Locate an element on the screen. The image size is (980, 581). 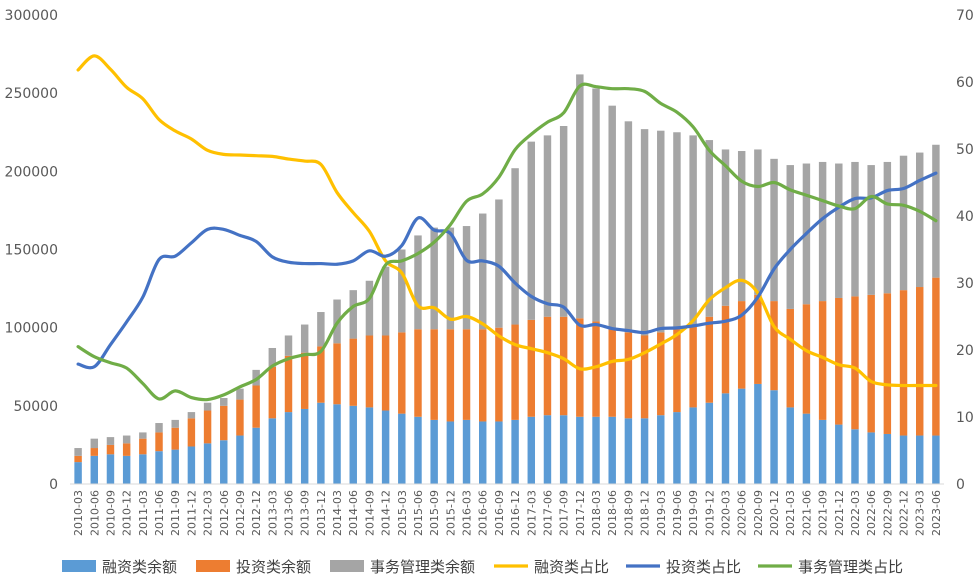
x-tick-label: 2010-12 is located at coordinates (127, 513).